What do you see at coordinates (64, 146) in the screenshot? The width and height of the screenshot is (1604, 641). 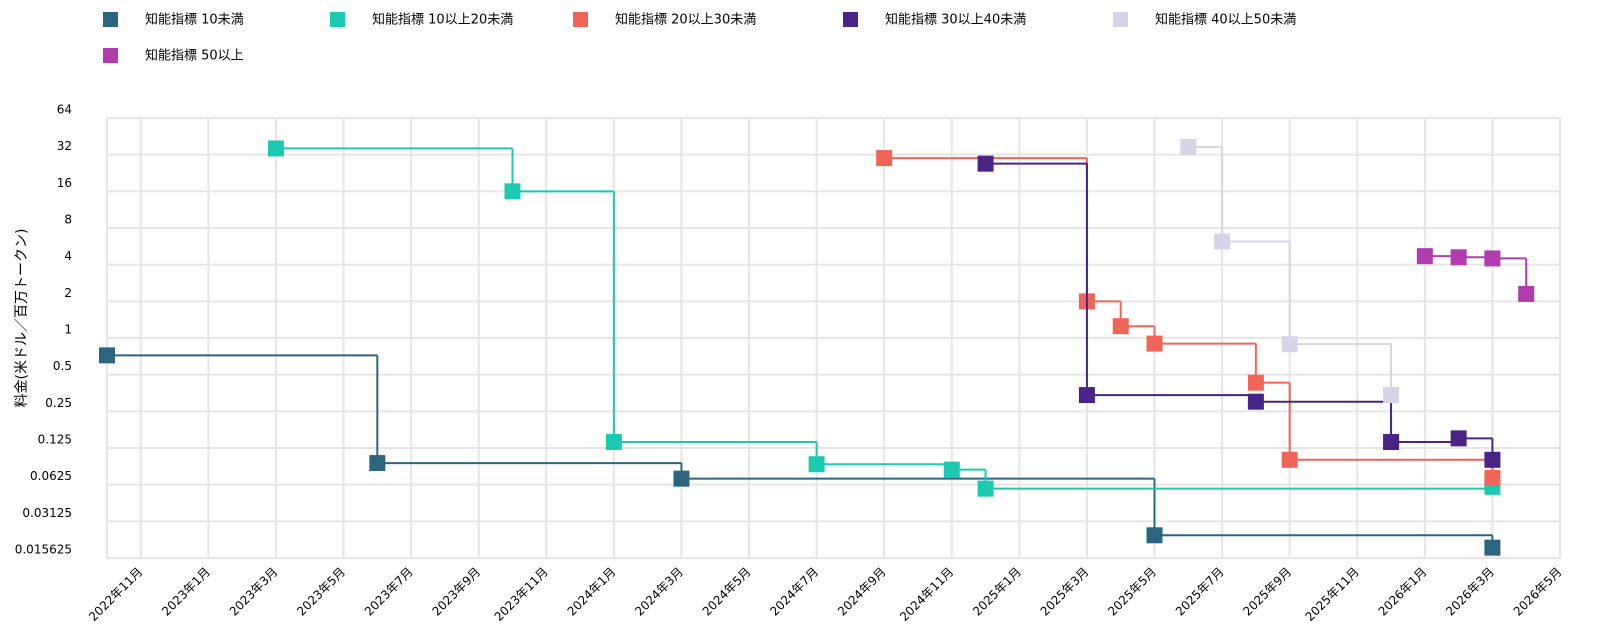 I see `y-tick-label: 32` at bounding box center [64, 146].